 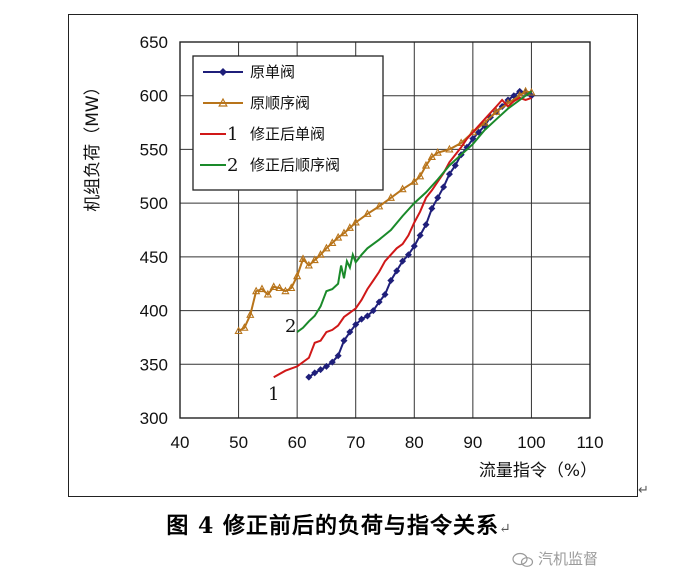 What do you see at coordinates (154, 149) in the screenshot?
I see `y-tick-label: 550` at bounding box center [154, 149].